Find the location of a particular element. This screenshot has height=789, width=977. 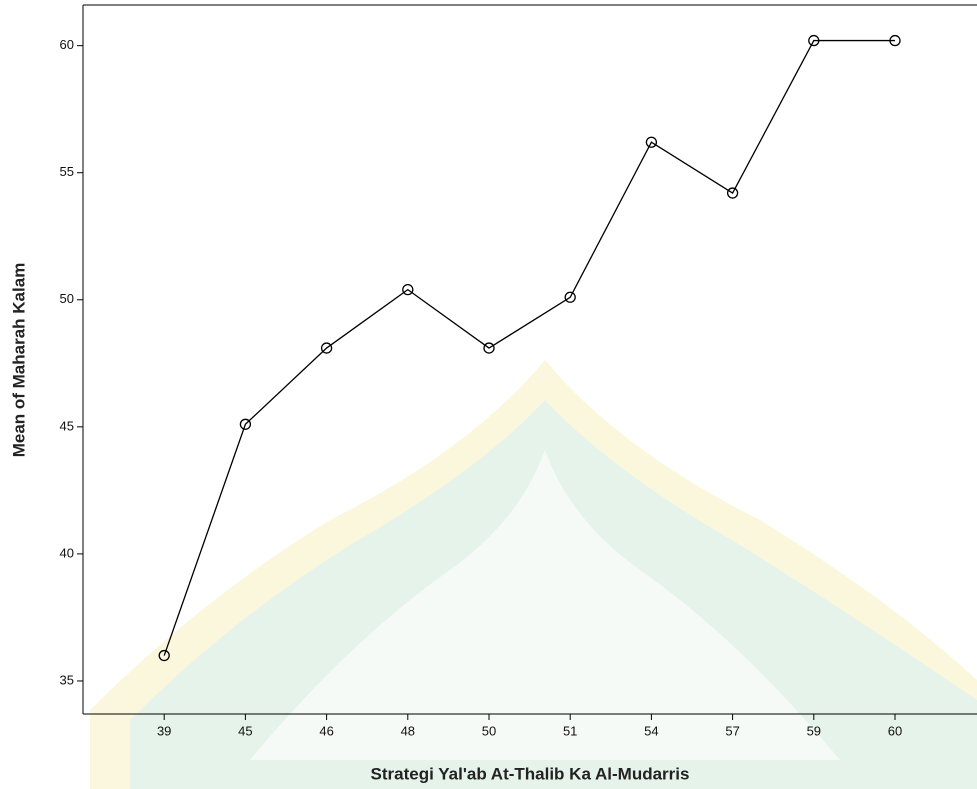

x-tick-label: 59 is located at coordinates (814, 730).